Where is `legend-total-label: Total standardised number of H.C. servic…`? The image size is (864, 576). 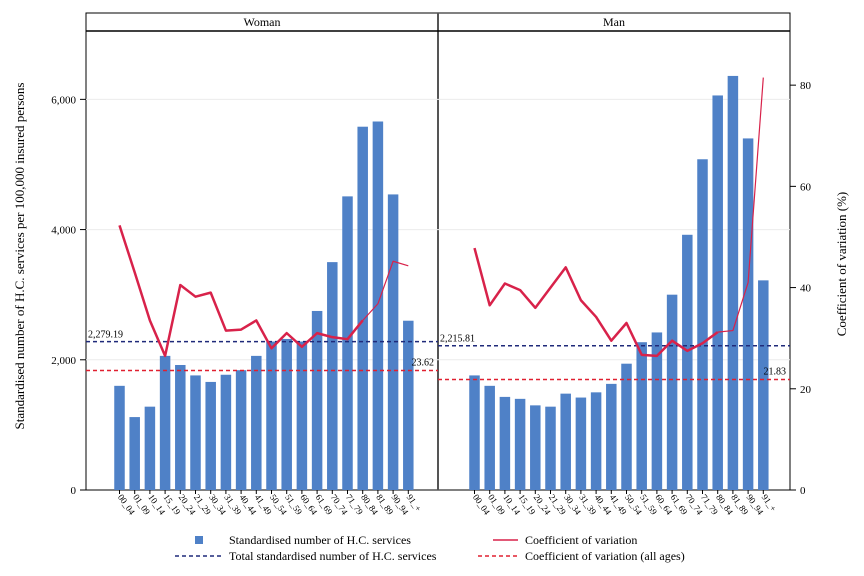
legend-total-label: Total standardised number of H.C. servic… is located at coordinates (333, 556).